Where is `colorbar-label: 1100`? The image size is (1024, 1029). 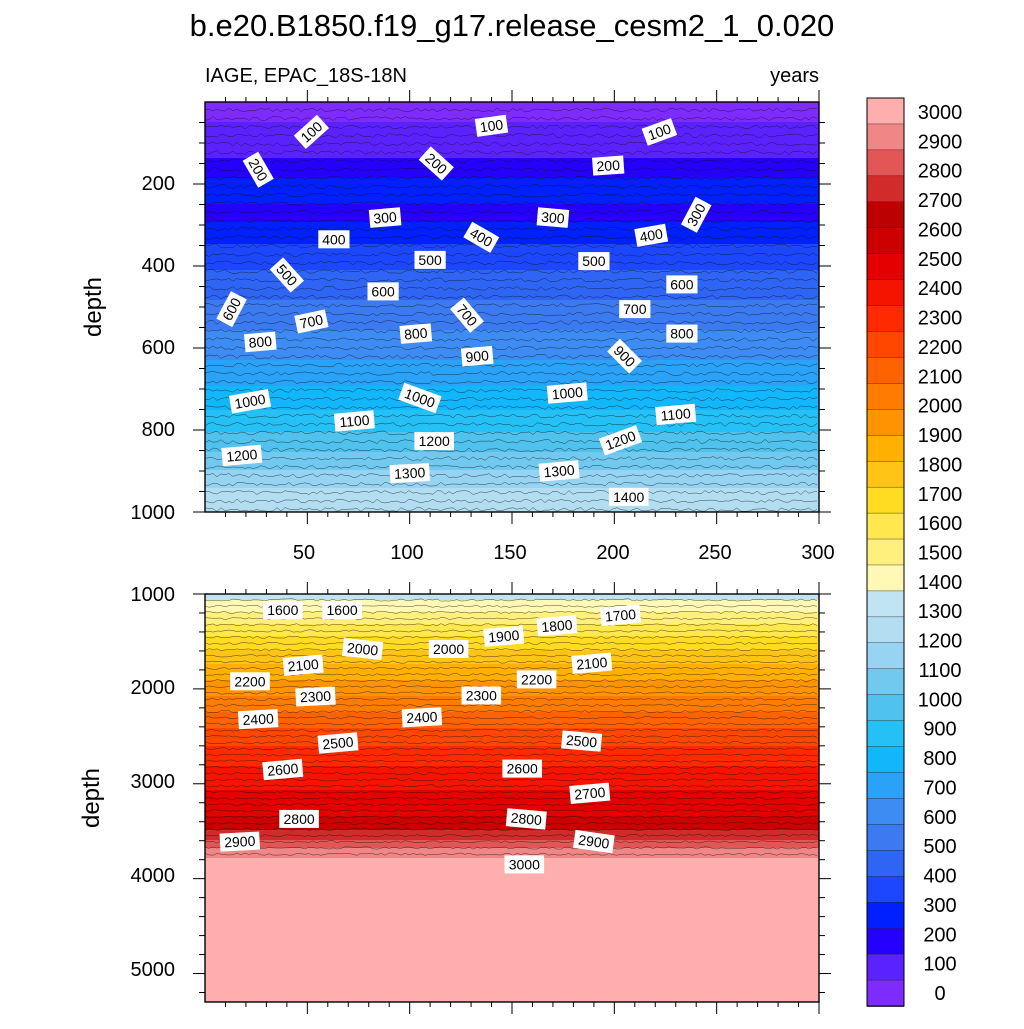
colorbar-label: 1100 is located at coordinates (939, 671).